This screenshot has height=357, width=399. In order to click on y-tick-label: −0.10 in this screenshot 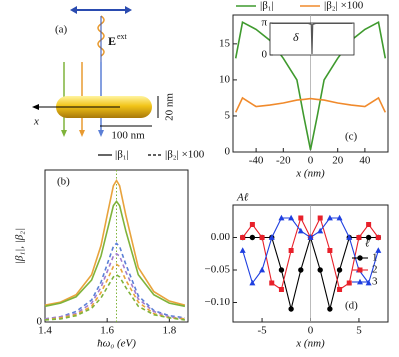, I will do `click(218, 302)`.